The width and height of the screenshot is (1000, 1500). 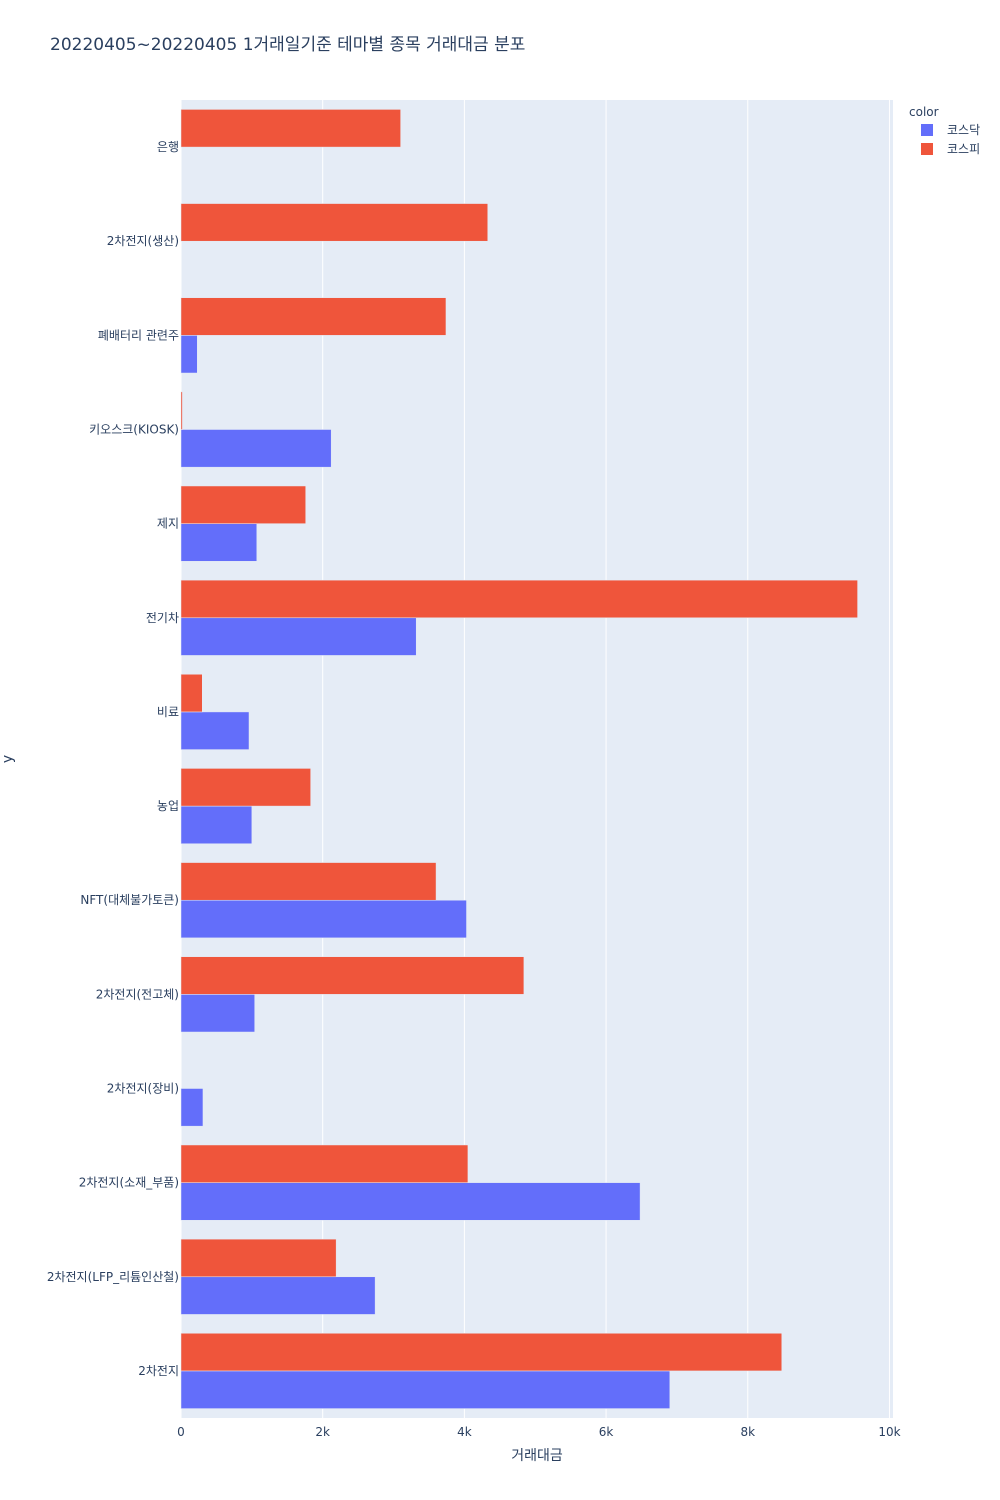 What do you see at coordinates (134, 430) in the screenshot?
I see `y-tick-label: 키오스크(KIOSK)` at bounding box center [134, 430].